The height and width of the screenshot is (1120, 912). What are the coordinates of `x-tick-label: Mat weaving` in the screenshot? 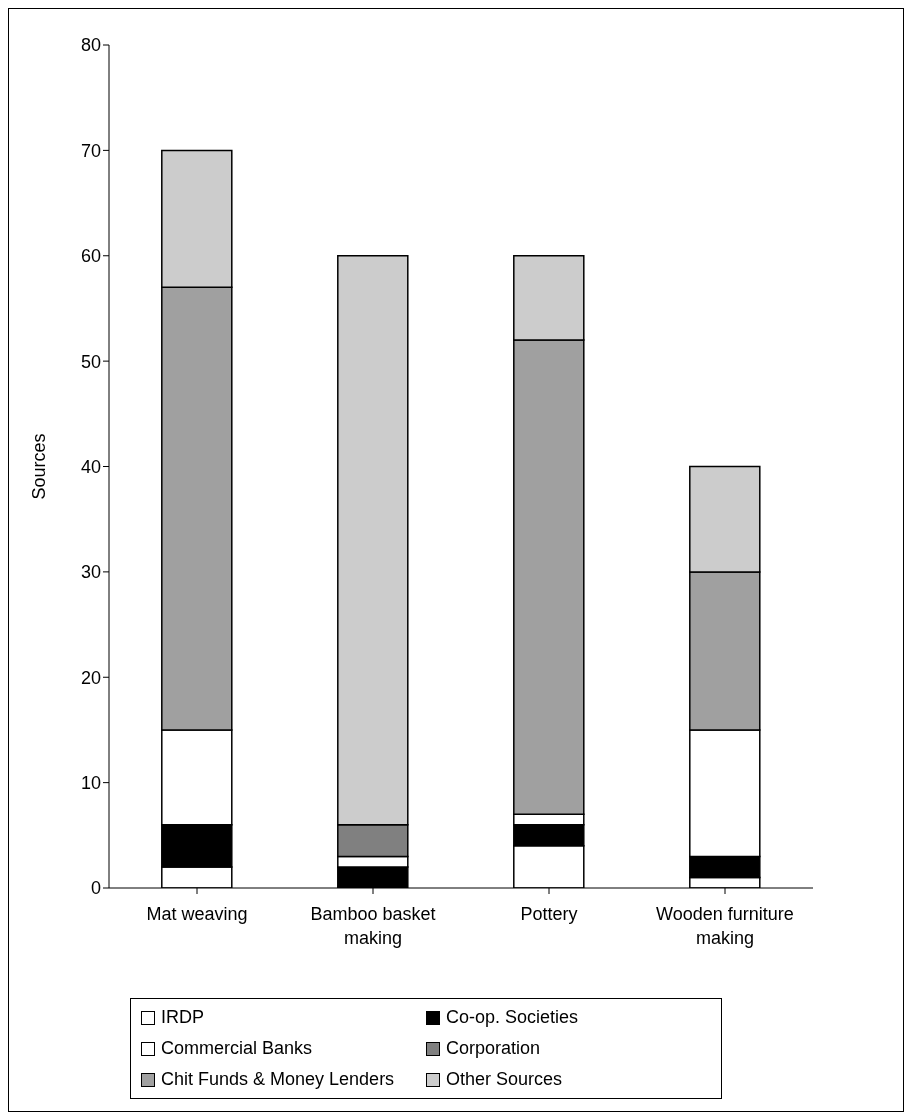 It's located at (197, 914).